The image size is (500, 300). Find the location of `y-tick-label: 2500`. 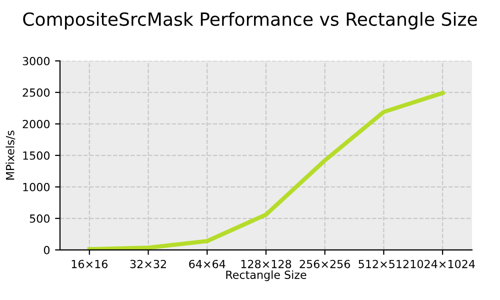

y-tick-label: 2500 is located at coordinates (36, 92).